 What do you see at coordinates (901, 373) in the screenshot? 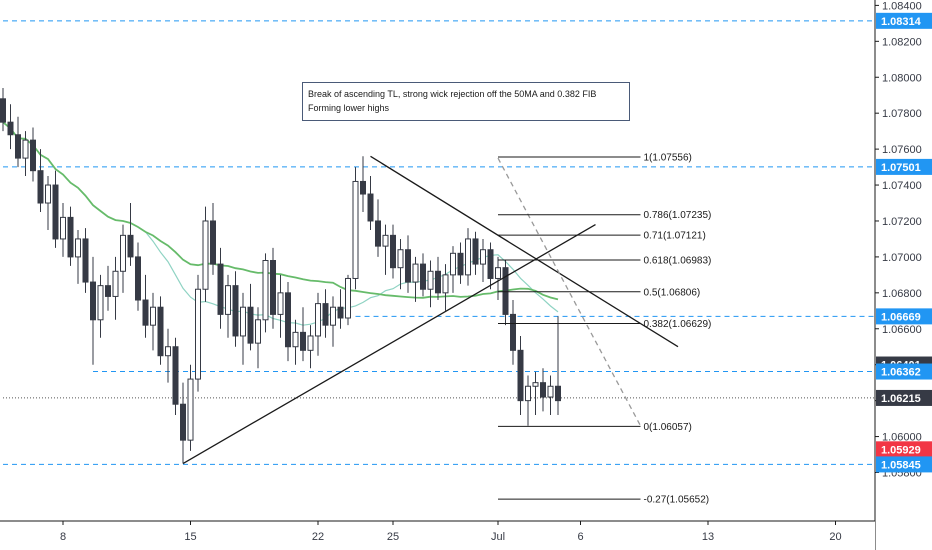
I see `price-tag-label: 1.06362` at bounding box center [901, 373].